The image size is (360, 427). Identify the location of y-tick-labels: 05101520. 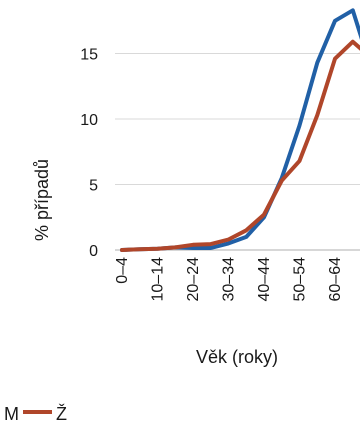
(89, 154).